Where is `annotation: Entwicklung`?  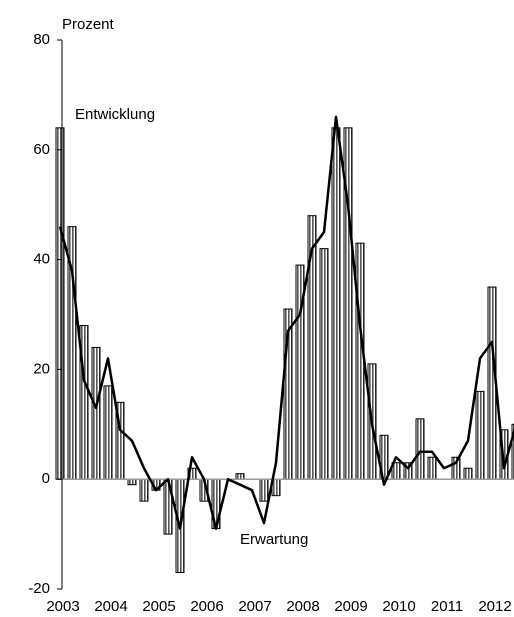
annotation: Entwicklung is located at coordinates (115, 114).